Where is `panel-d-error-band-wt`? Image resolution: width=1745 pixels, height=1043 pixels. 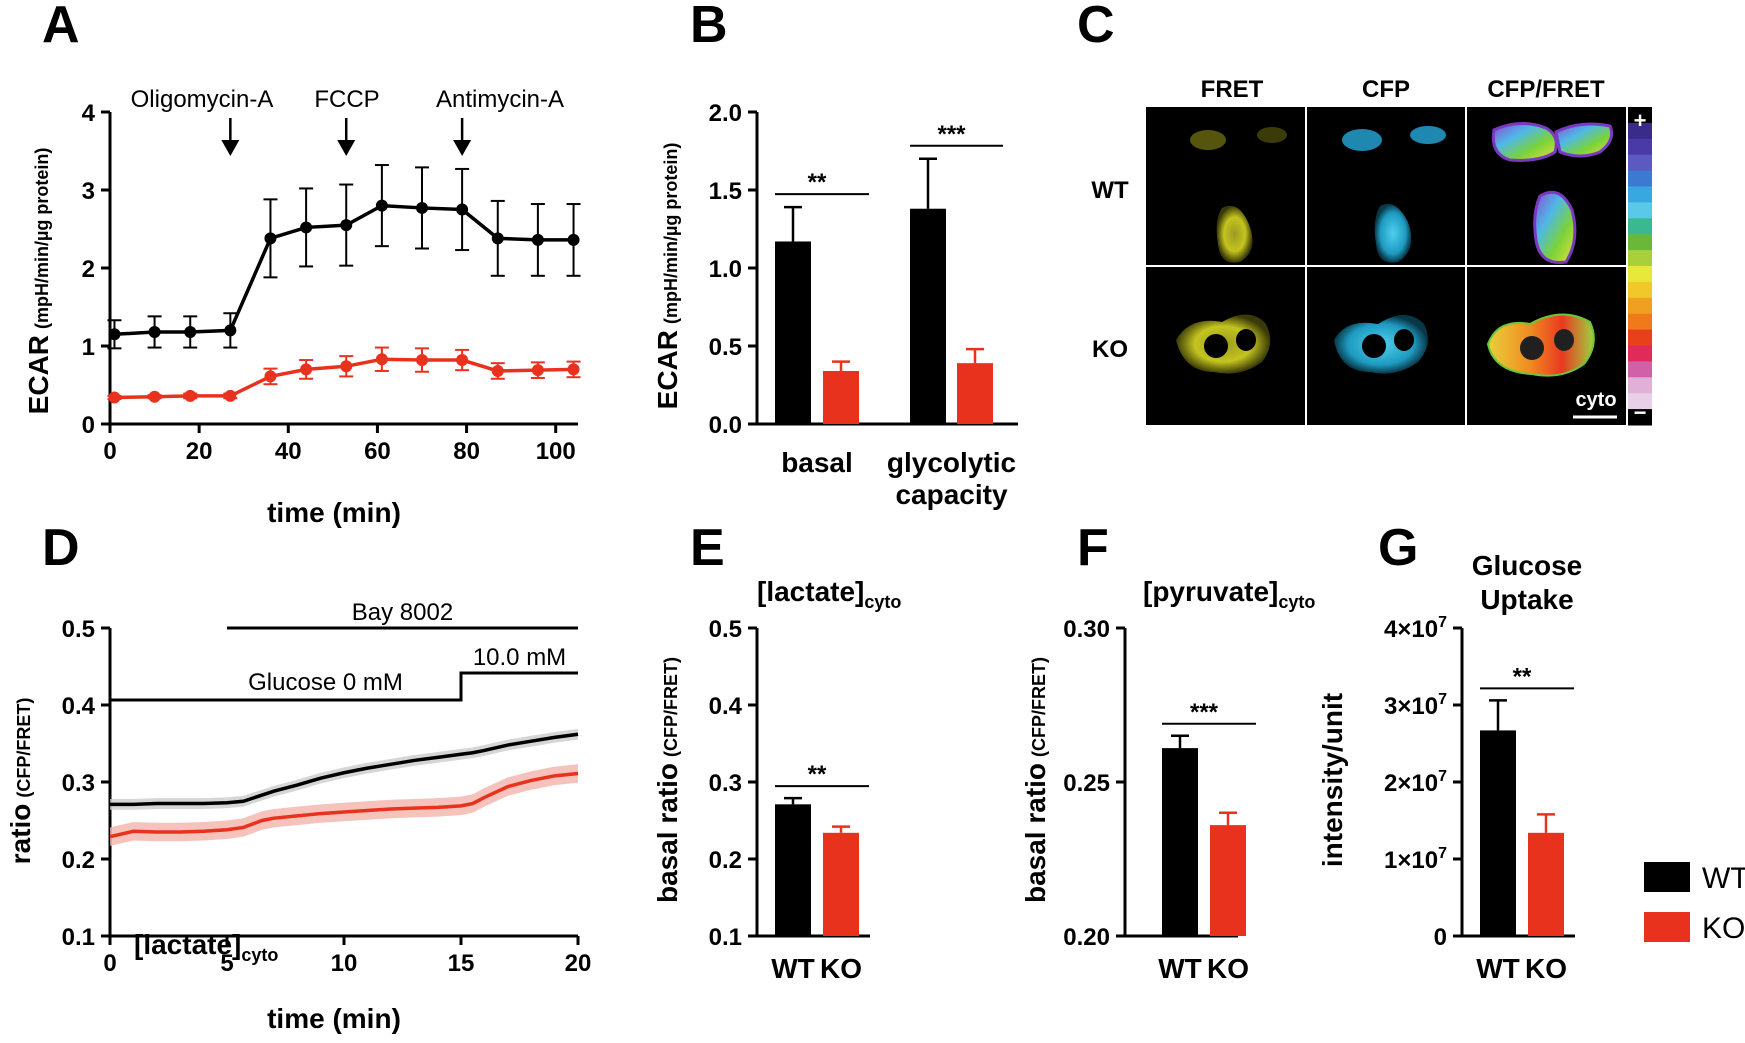
panel-d-error-band-wt is located at coordinates (344, 769).